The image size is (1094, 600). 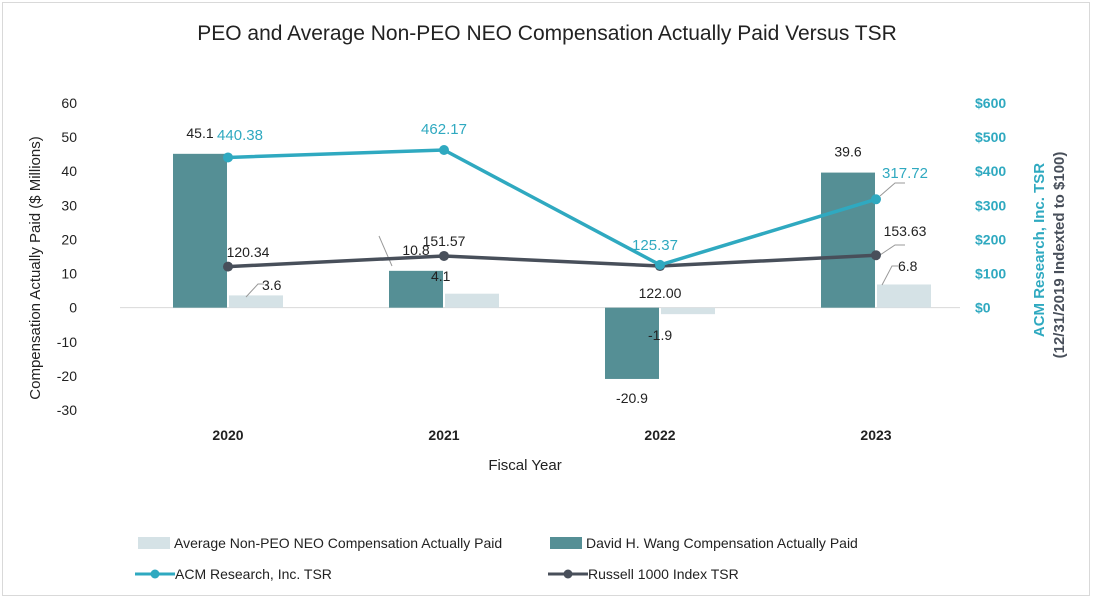 I want to click on y-tick-label: 20, so click(x=69, y=239).